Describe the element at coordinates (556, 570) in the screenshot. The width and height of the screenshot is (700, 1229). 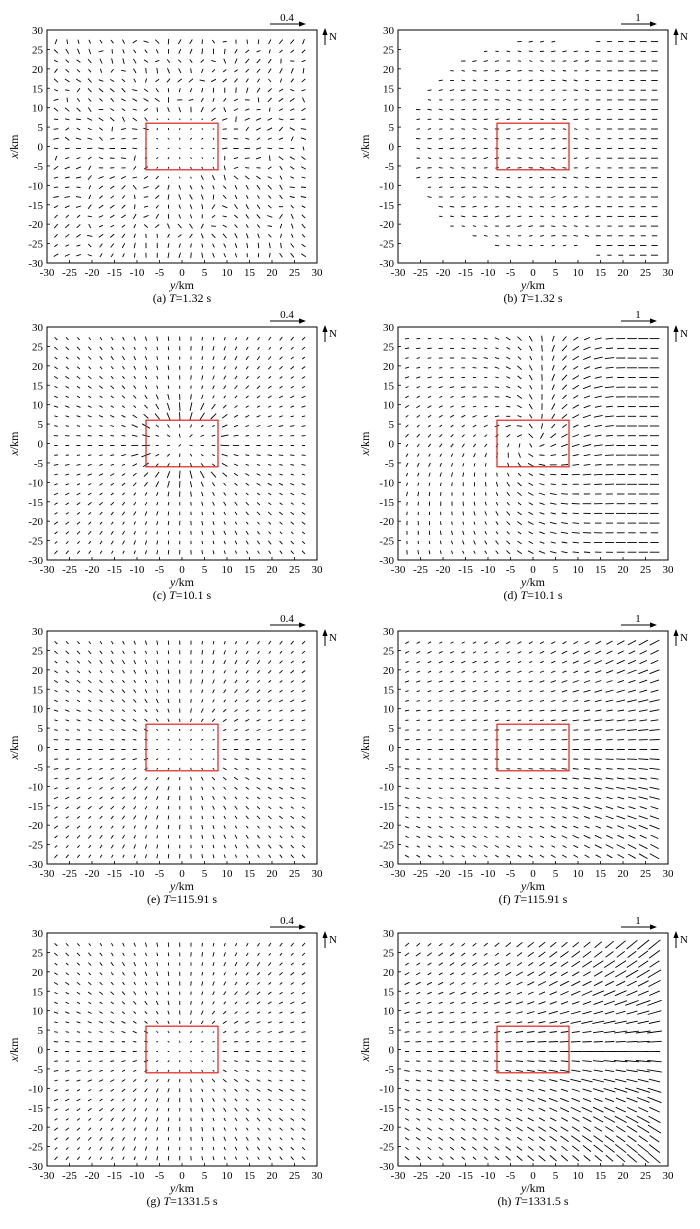
I see `x-tick-label: 5` at that location.